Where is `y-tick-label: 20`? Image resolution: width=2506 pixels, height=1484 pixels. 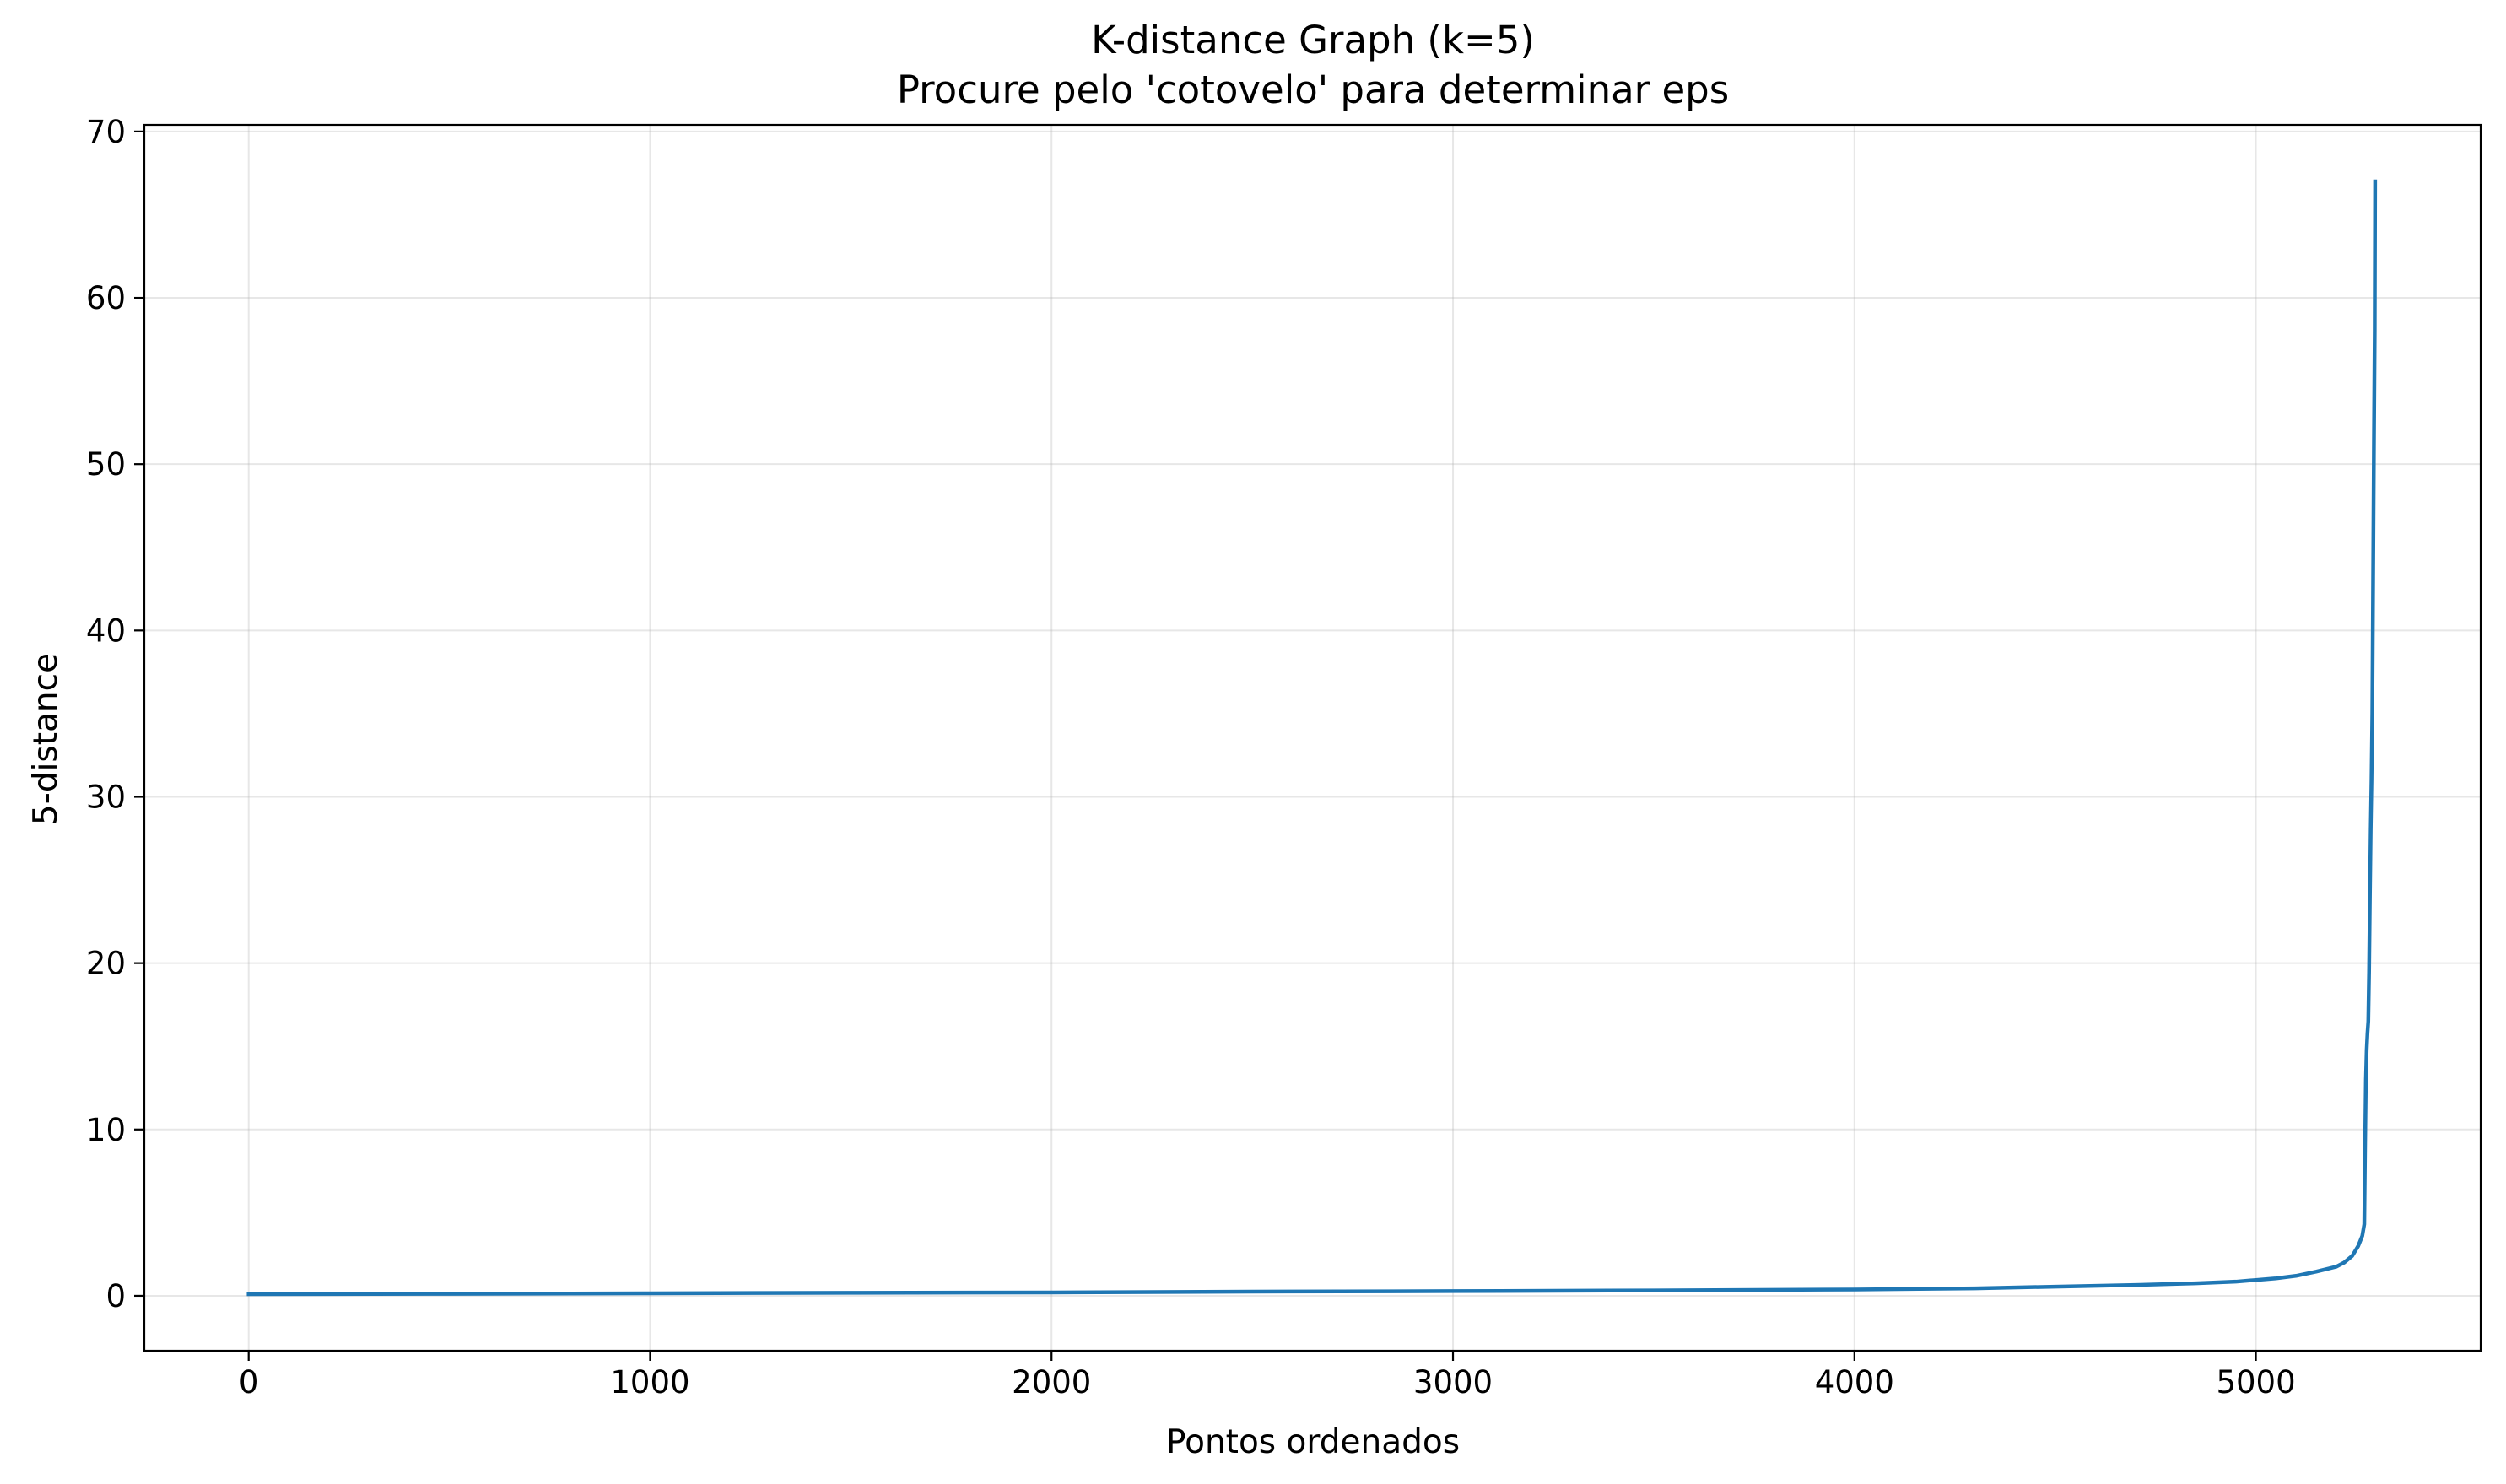
y-tick-label: 20 is located at coordinates (106, 964).